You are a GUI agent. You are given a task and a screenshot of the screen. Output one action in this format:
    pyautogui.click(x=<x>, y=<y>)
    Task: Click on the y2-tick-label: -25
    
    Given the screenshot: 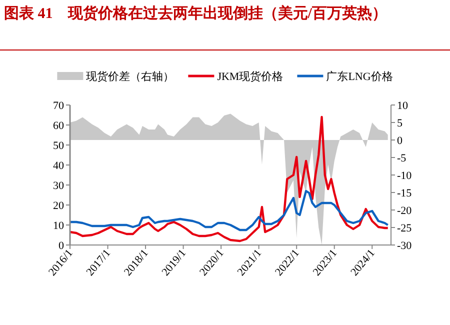 What is the action you would take?
    pyautogui.click(x=404, y=228)
    